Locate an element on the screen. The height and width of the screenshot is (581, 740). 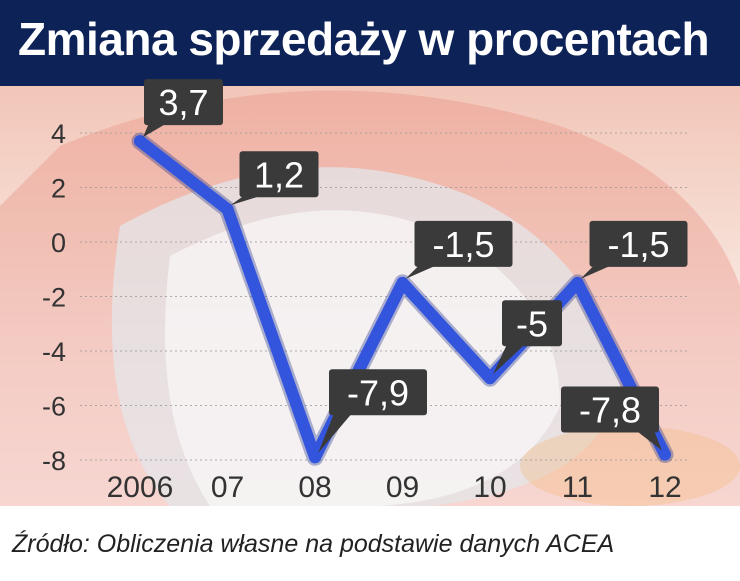
x-tick-label: 12 is located at coordinates (664, 487).